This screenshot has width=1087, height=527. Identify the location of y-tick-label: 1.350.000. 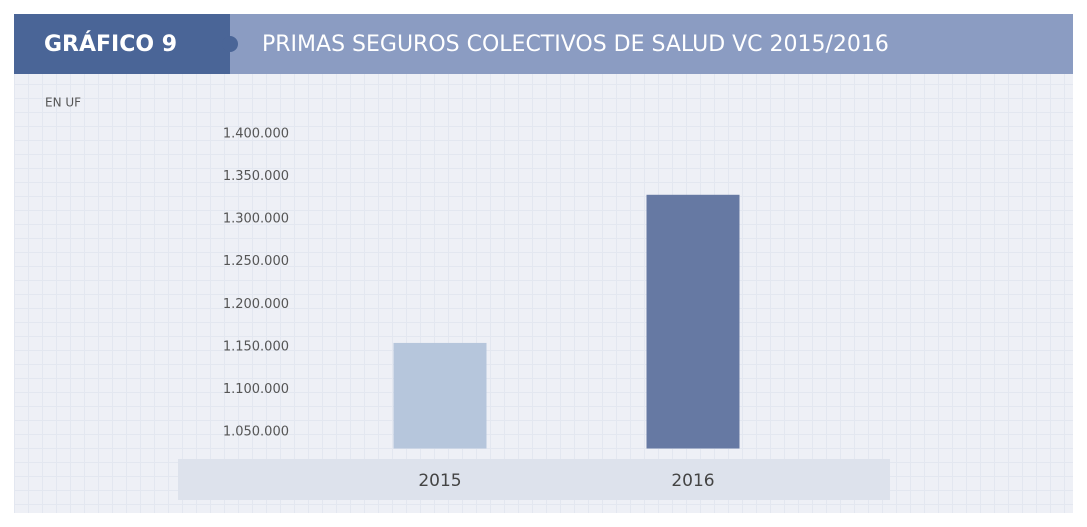
(256, 176).